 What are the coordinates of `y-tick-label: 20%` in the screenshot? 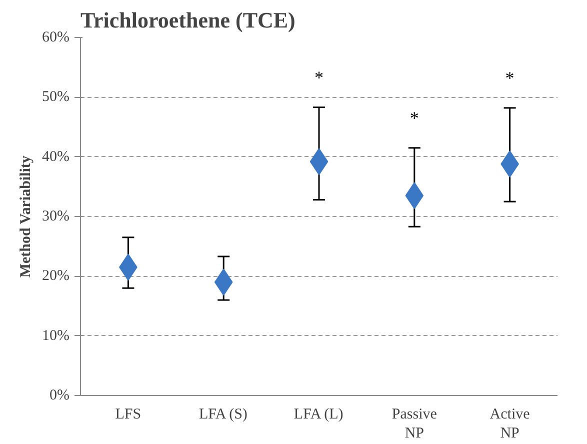 It's located at (56, 276).